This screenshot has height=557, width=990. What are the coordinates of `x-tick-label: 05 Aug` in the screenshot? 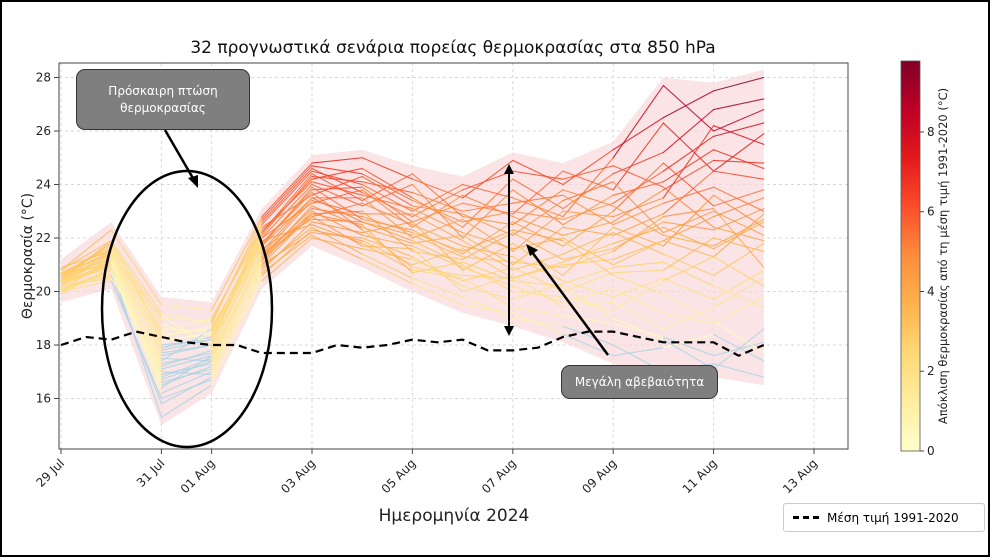 It's located at (399, 476).